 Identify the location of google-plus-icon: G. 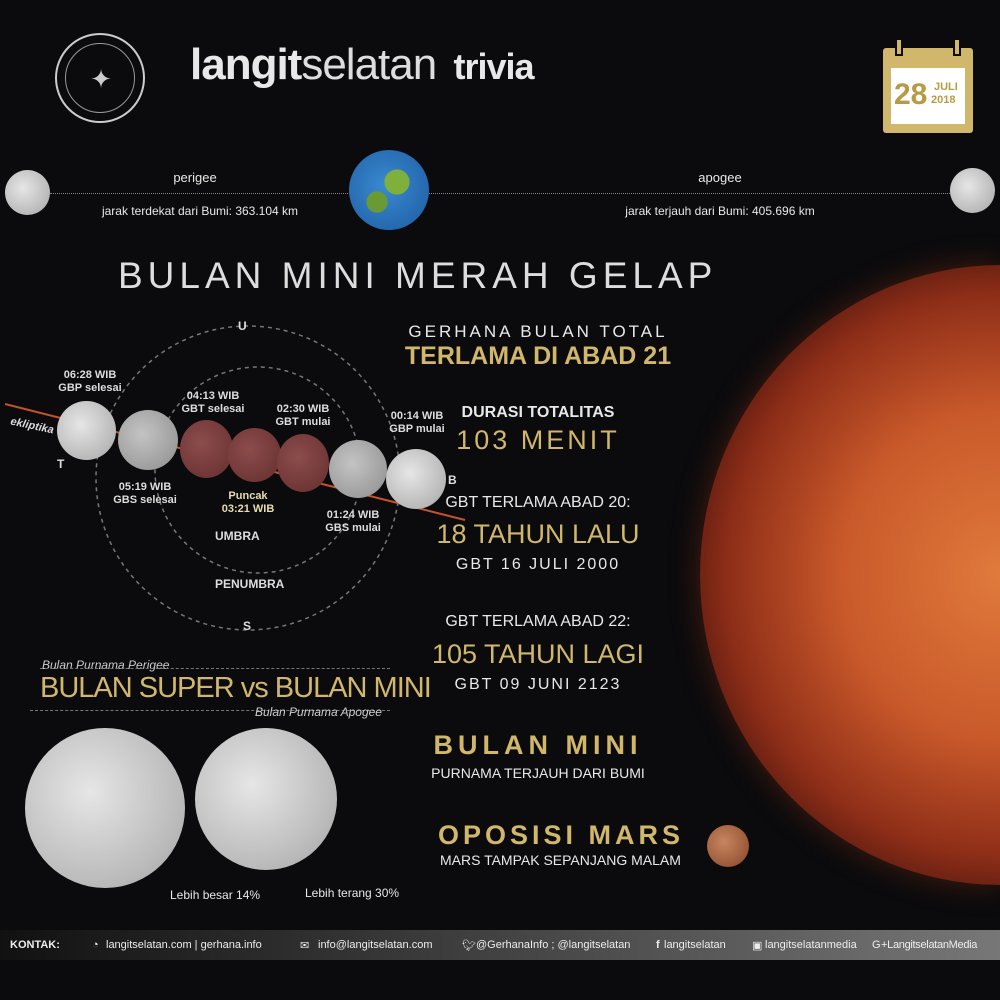
(876, 945).